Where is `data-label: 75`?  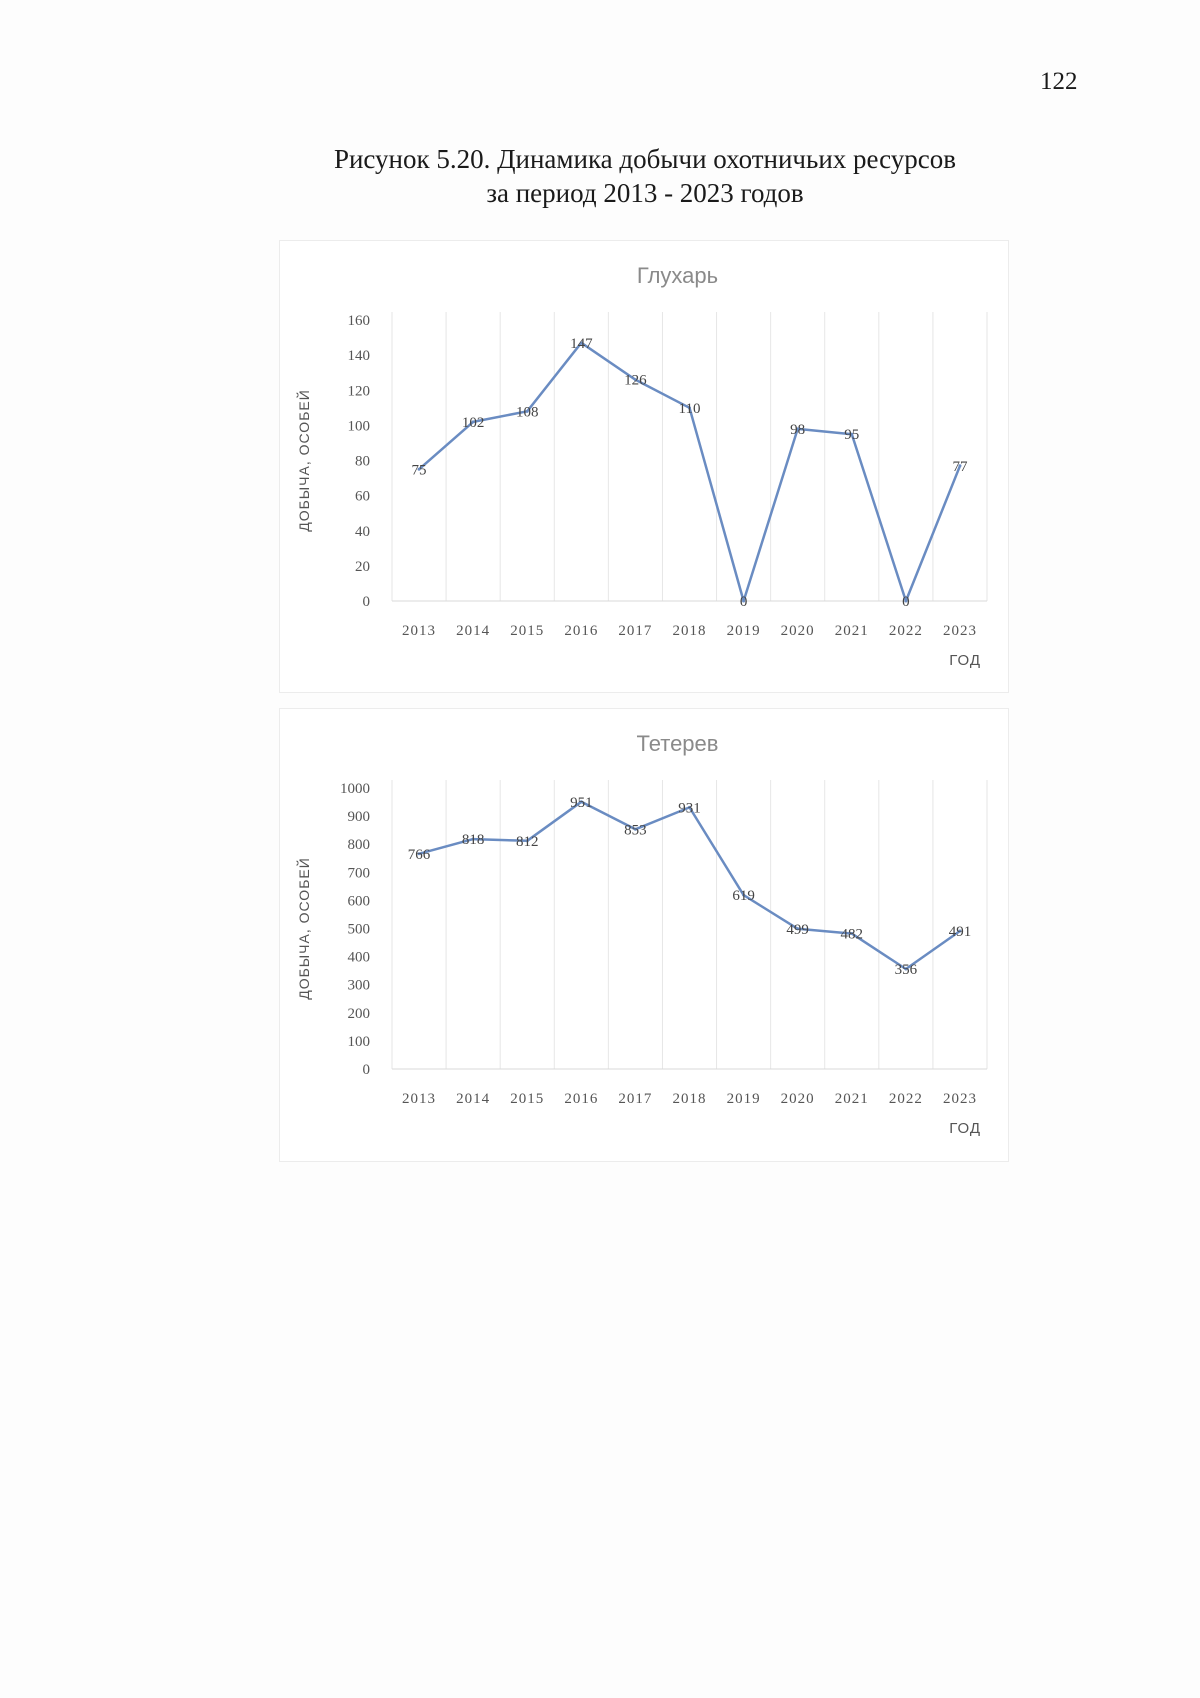 data-label: 75 is located at coordinates (419, 470).